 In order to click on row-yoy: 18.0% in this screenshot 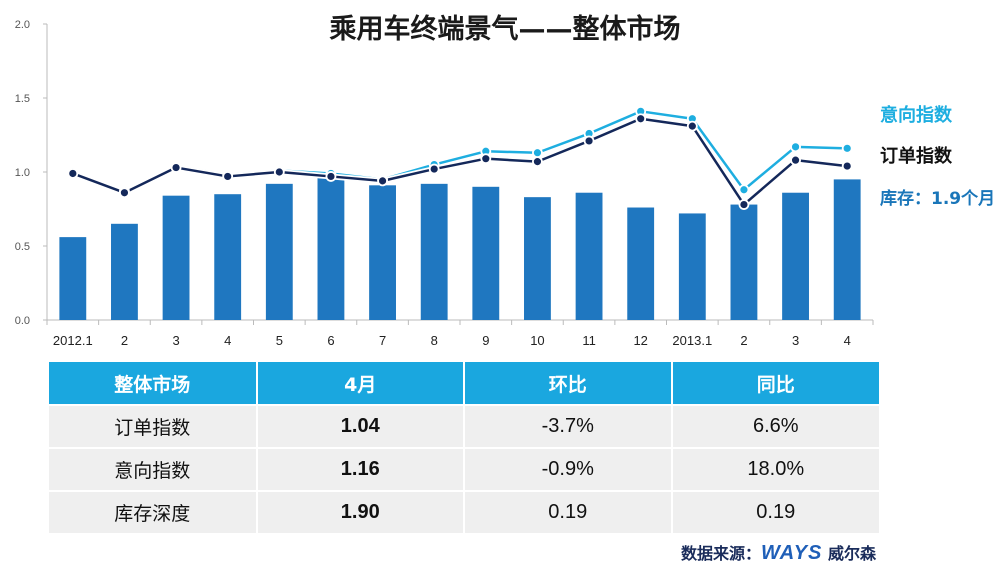, I will do `click(775, 469)`.